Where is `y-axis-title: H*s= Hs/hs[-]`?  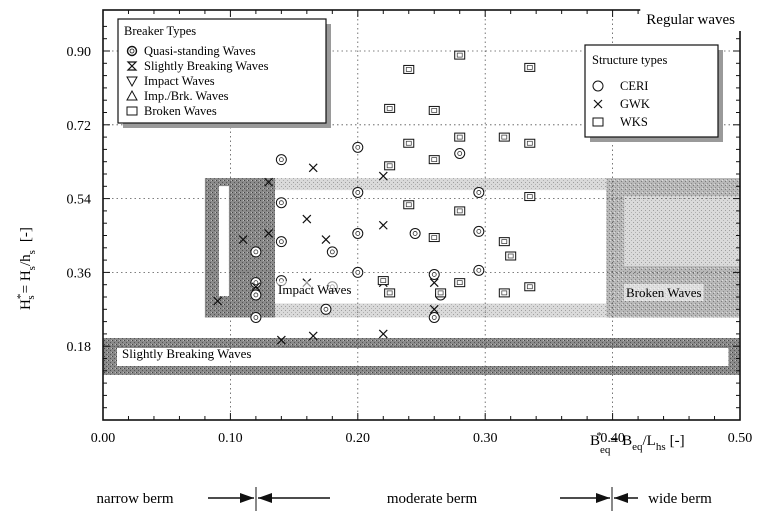 y-axis-title: H*s= Hs/hs[-] is located at coordinates (26, 268).